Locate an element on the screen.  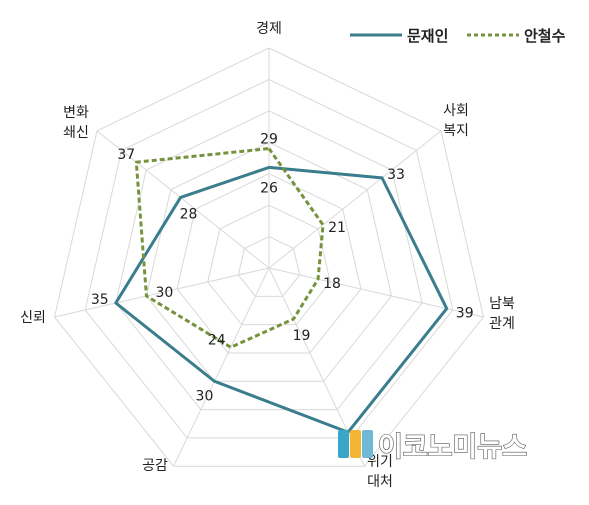
data-label-ahn: 29 is located at coordinates (269, 140).